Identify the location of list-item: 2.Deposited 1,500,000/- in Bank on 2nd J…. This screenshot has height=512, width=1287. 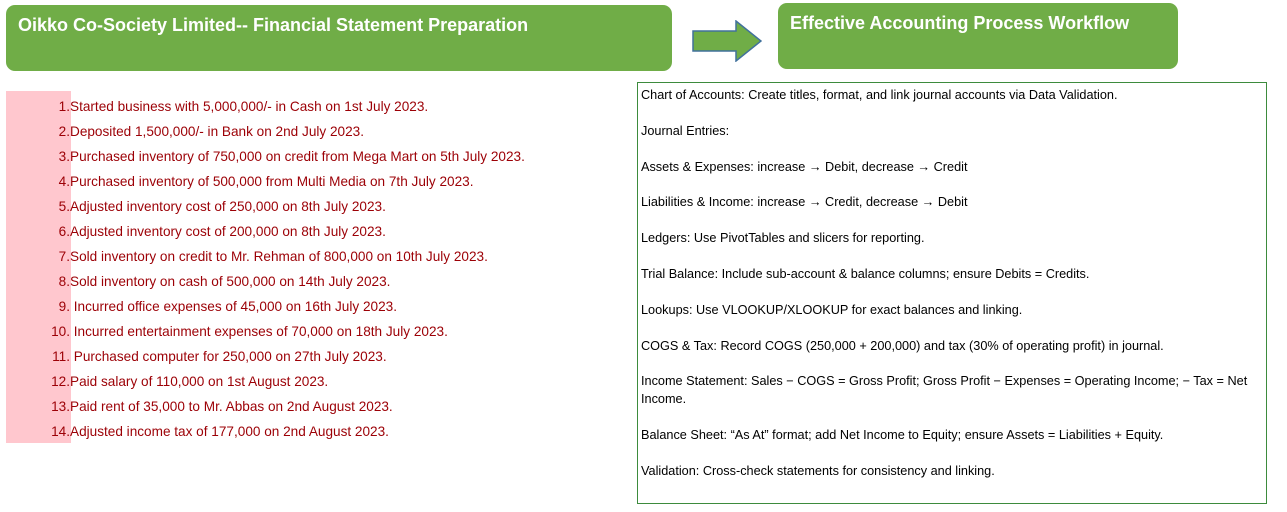
(316, 131).